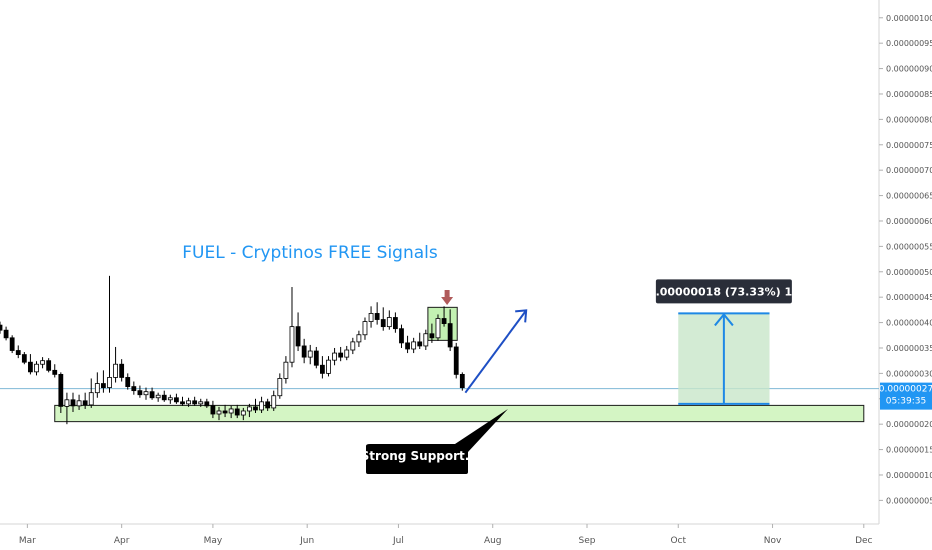 This screenshot has width=932, height=550. I want to click on candlestick-series, so click(232, 350).